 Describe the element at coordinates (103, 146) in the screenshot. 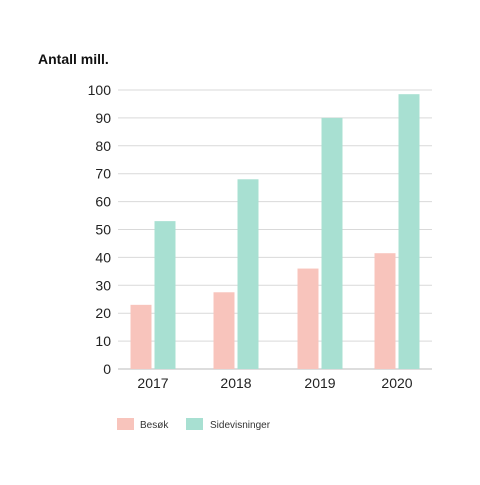

I see `y-tick-label: 80` at that location.